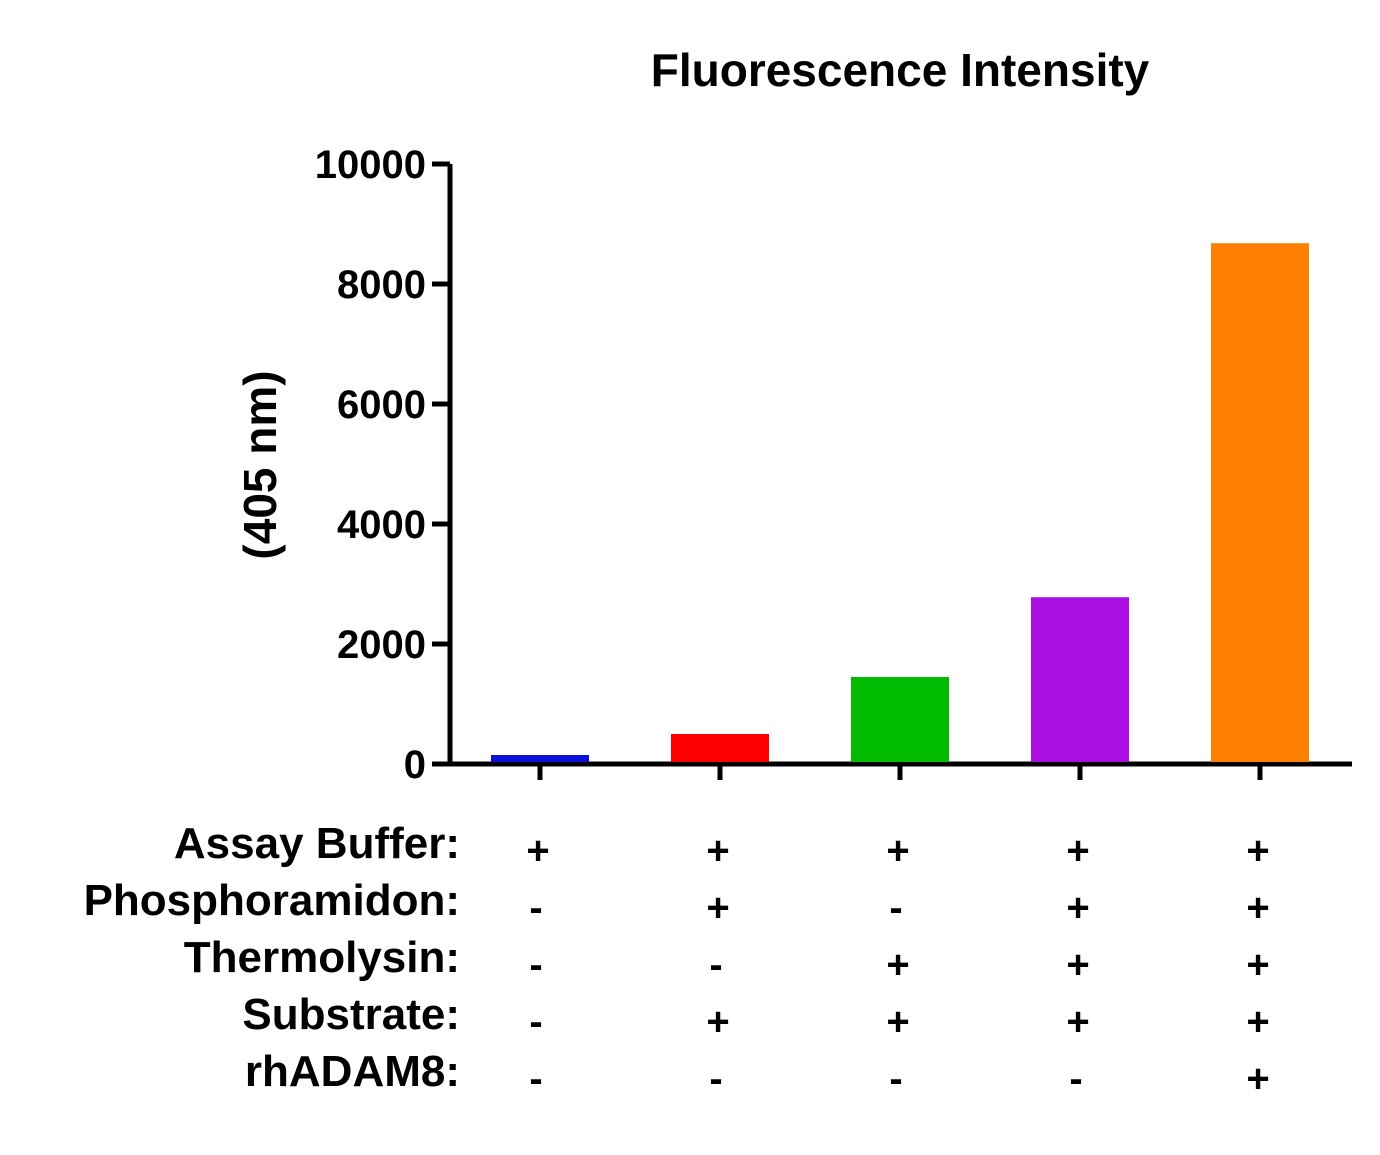 The width and height of the screenshot is (1380, 1155). What do you see at coordinates (322, 957) in the screenshot?
I see `condition-label: Thermolysin:` at bounding box center [322, 957].